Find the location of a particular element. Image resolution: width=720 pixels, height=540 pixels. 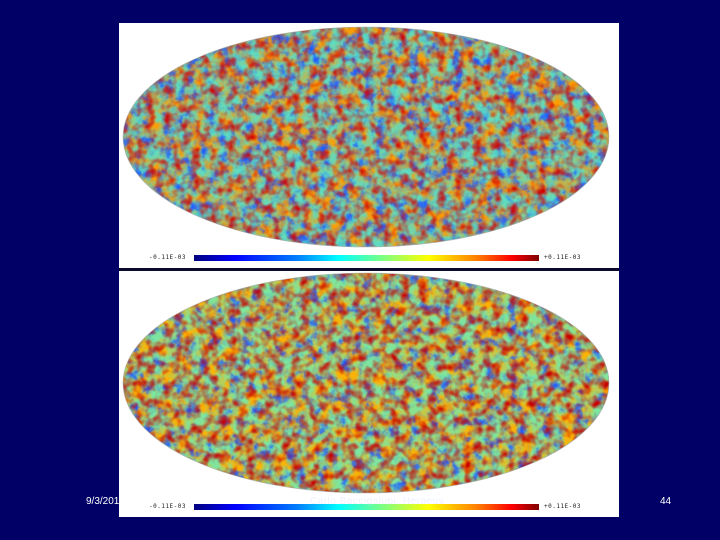

bottom-colorbar-min-label: -0.11E-03 is located at coordinates (168, 506).